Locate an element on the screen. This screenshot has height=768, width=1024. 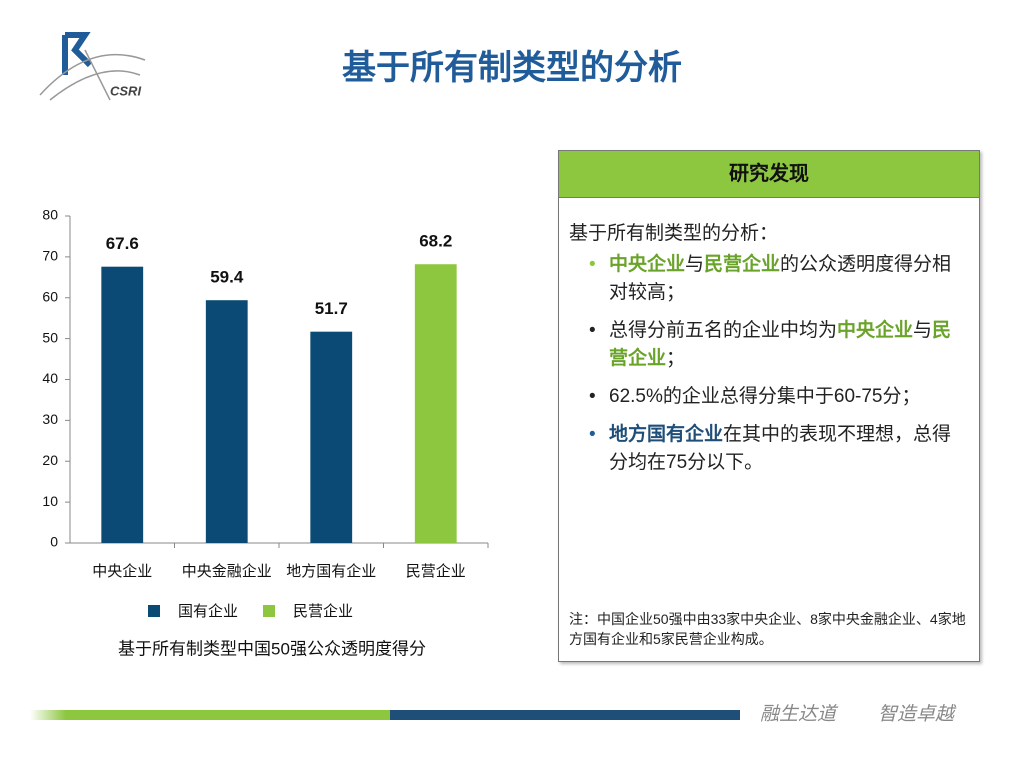
logo-globe is located at coordinates (92, 75).